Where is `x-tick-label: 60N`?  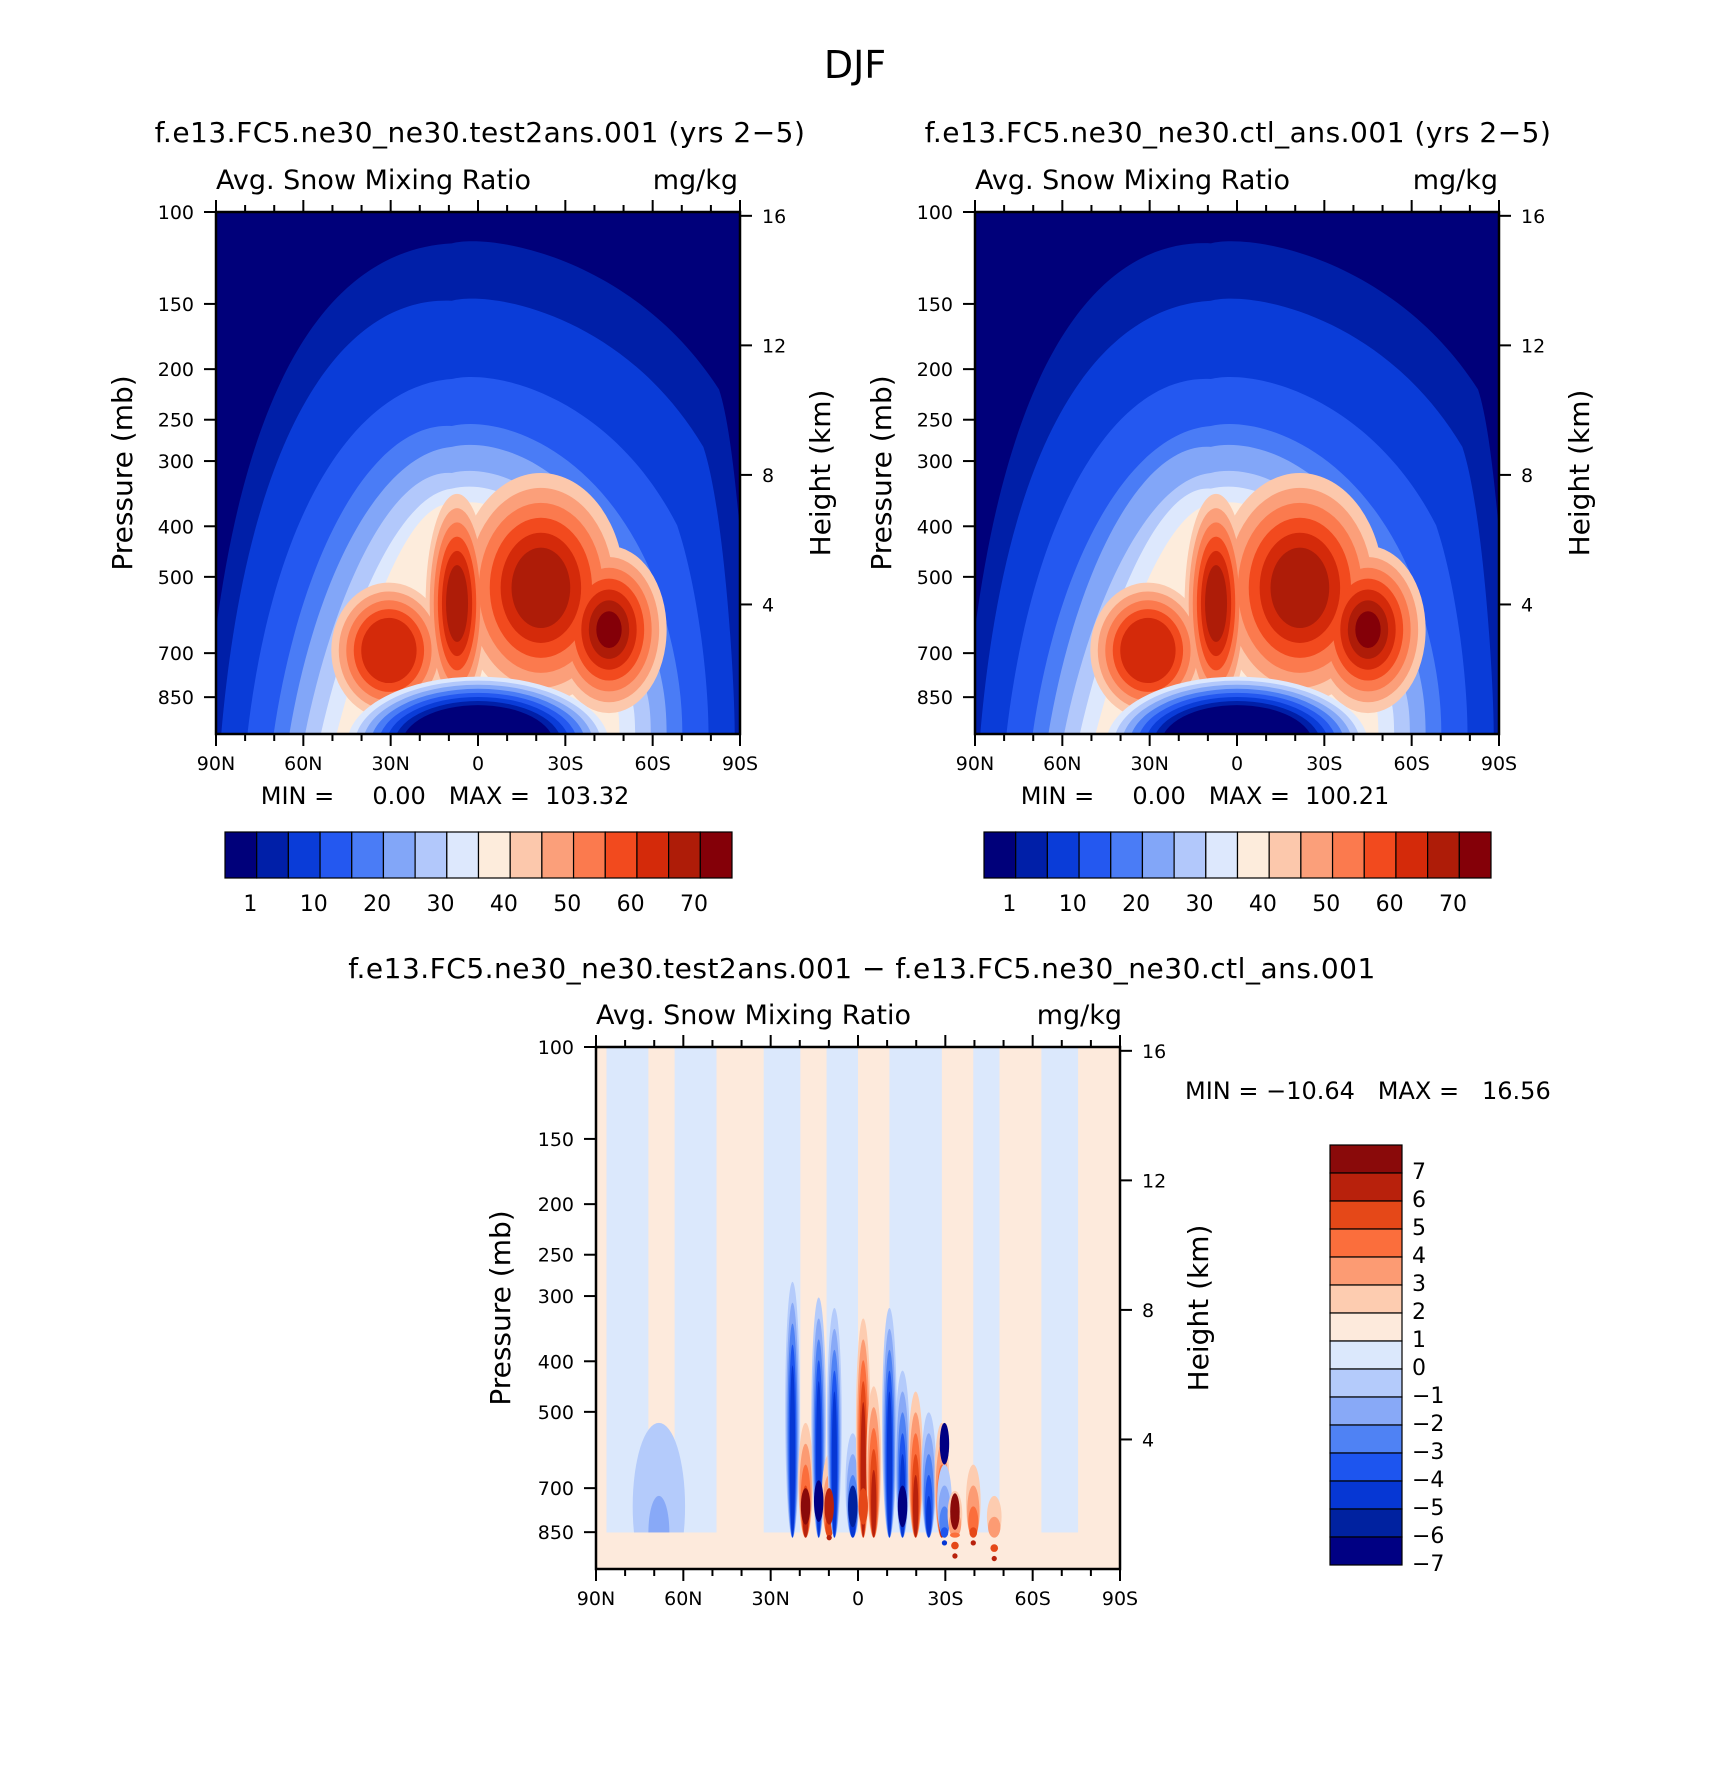 x-tick-label: 60N is located at coordinates (683, 1599).